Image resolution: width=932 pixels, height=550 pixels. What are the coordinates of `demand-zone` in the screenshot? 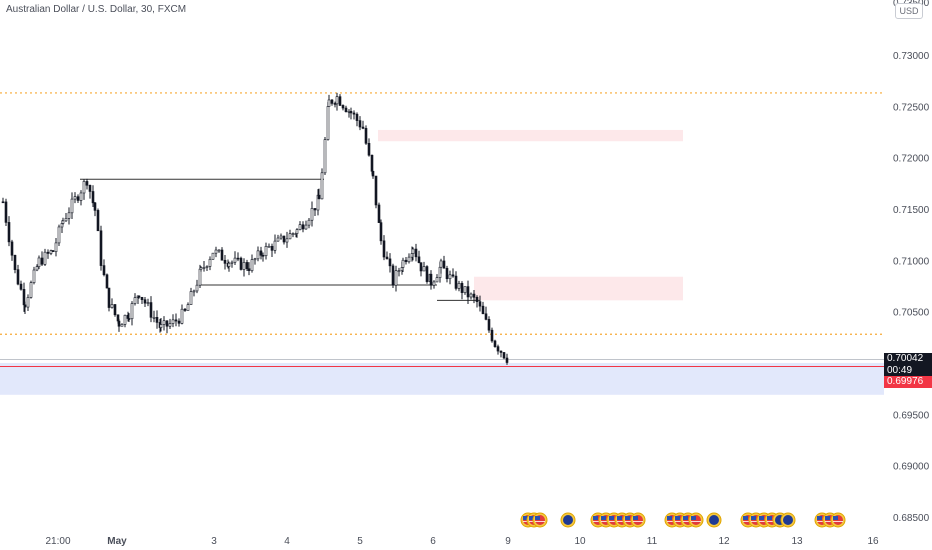 It's located at (442, 378).